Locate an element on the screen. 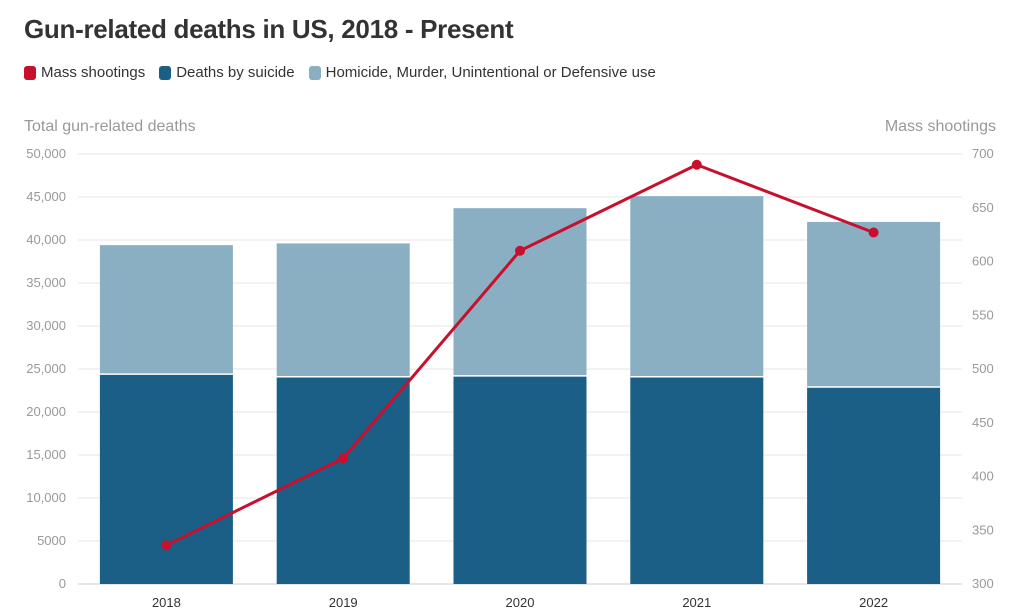 The height and width of the screenshot is (615, 1024). y-axis-title-left: Total gun-related deaths is located at coordinates (110, 126).